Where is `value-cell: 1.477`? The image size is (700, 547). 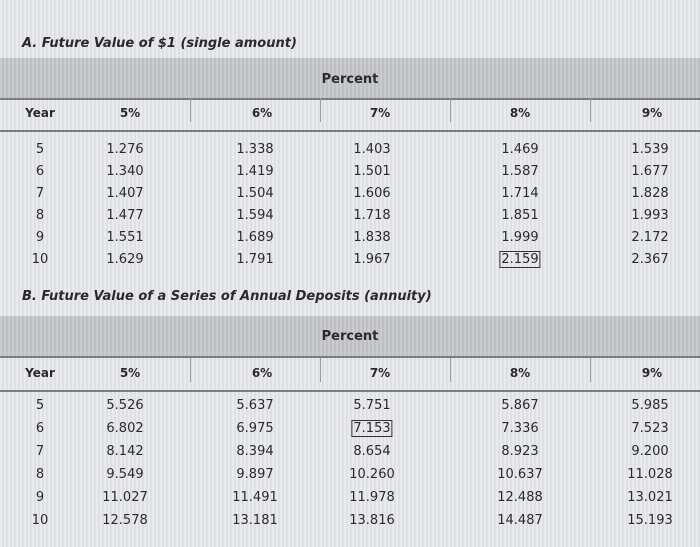 value-cell: 1.477 is located at coordinates (125, 215).